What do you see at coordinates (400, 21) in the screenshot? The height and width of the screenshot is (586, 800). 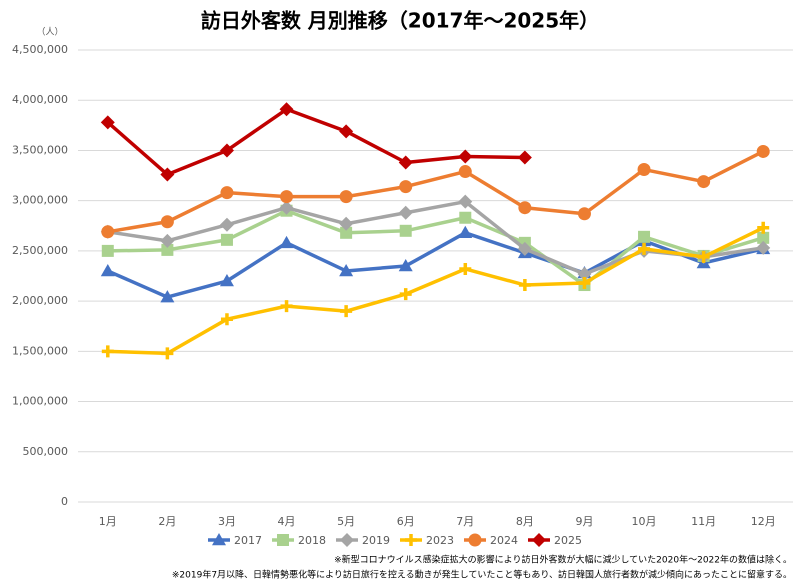 I see `chart-title: 訪日外客数 月別推移（2017年～2025年）` at bounding box center [400, 21].